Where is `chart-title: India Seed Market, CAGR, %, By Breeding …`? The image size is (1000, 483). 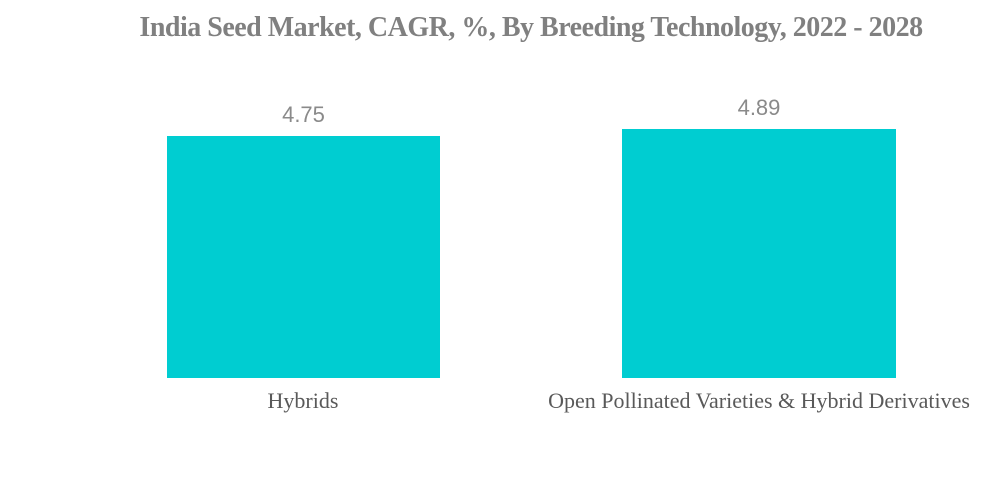
chart-title: India Seed Market, CAGR, %, By Breeding … is located at coordinates (531, 27).